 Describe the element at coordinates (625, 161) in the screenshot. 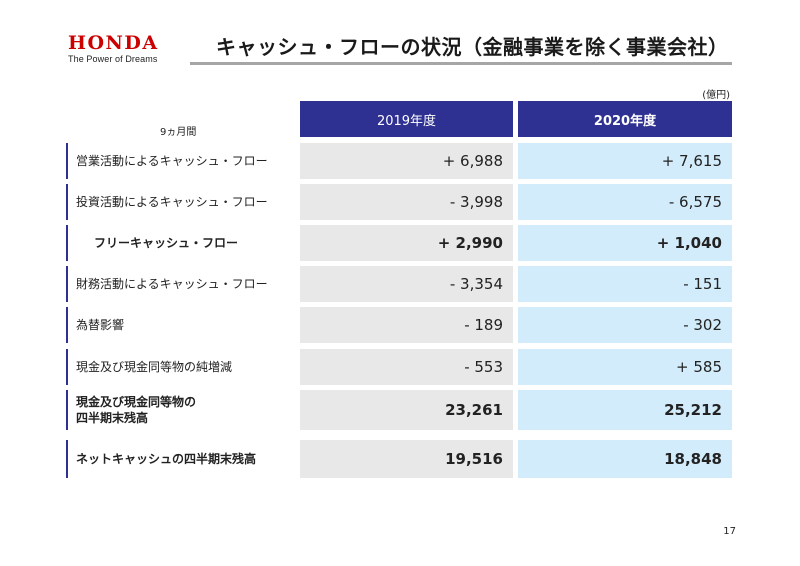

I see `value-2020: + 7,615` at that location.